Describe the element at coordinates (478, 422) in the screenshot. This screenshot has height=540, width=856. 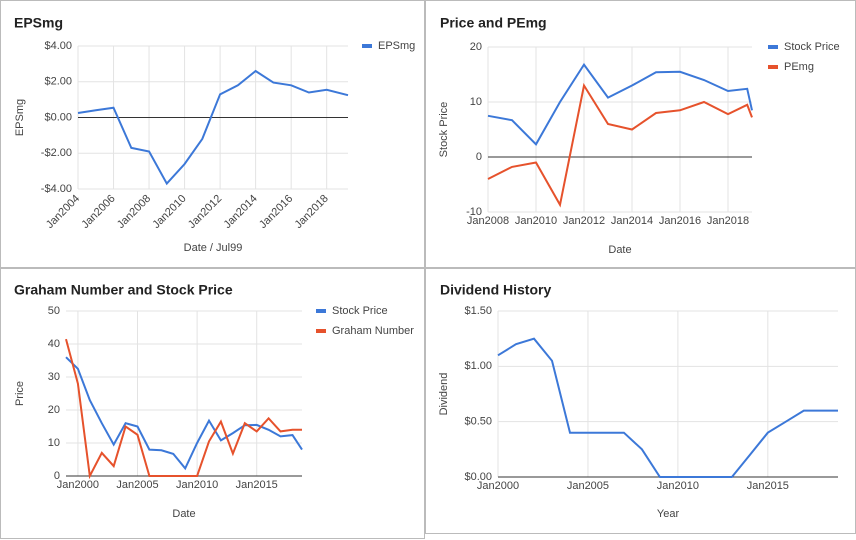
I see `y-tick-label: $0.50` at that location.